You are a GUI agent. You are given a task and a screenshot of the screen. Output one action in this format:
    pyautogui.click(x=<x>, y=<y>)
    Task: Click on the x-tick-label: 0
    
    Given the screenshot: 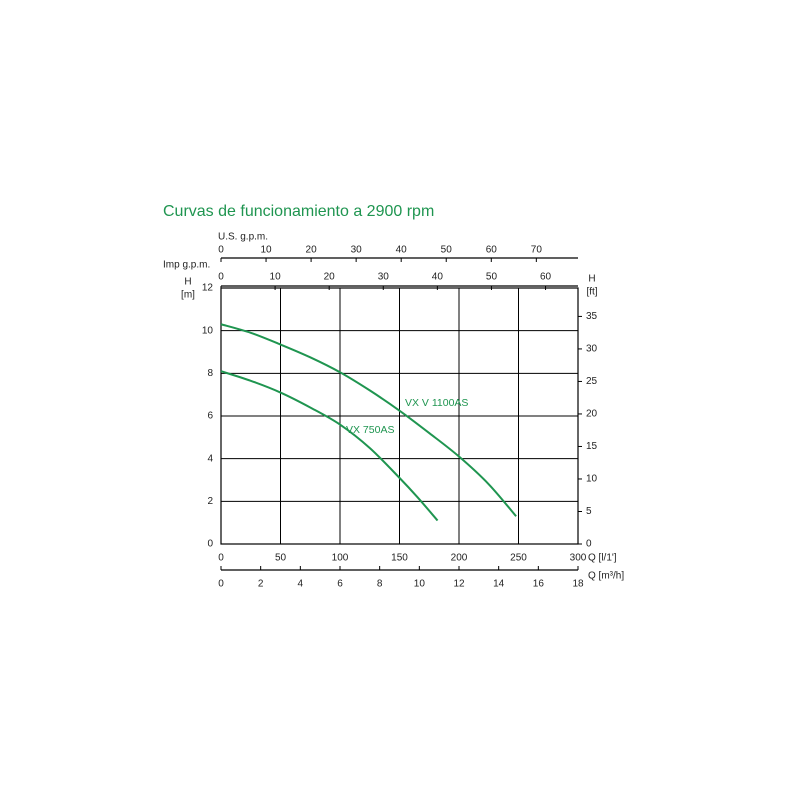 What is the action you would take?
    pyautogui.click(x=221, y=558)
    